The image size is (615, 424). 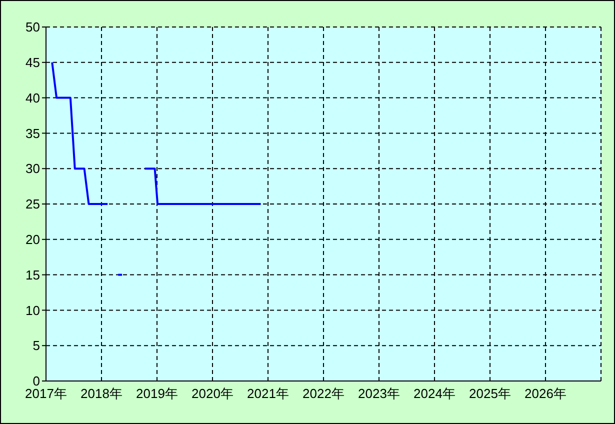 I want to click on x-tick-label: 2021年, so click(x=268, y=394).